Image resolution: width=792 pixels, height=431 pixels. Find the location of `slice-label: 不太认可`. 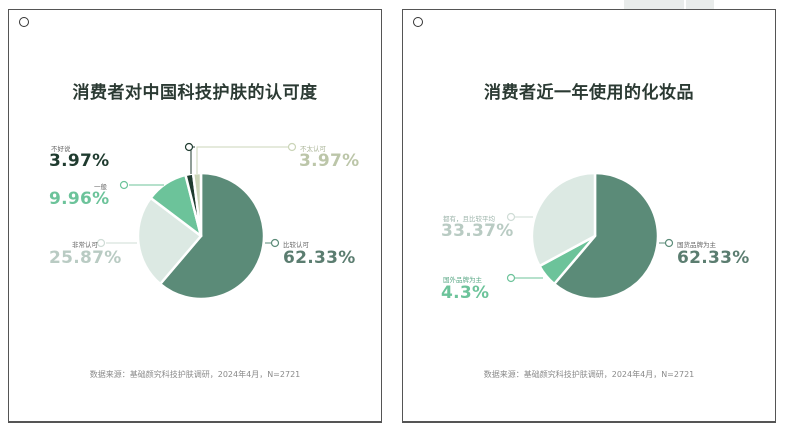

slice-label: 不太认可 is located at coordinates (313, 149).